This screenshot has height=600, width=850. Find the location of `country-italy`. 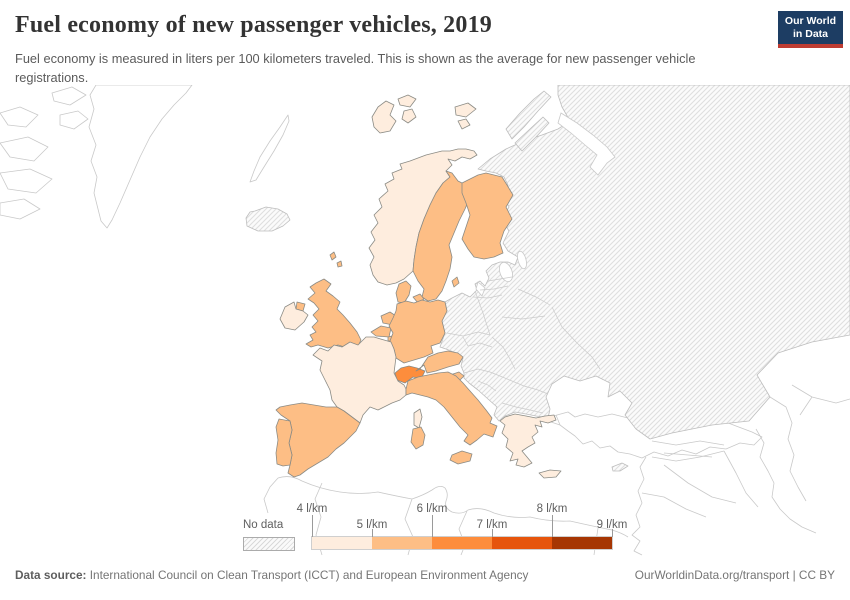

country-italy is located at coordinates (451, 408).